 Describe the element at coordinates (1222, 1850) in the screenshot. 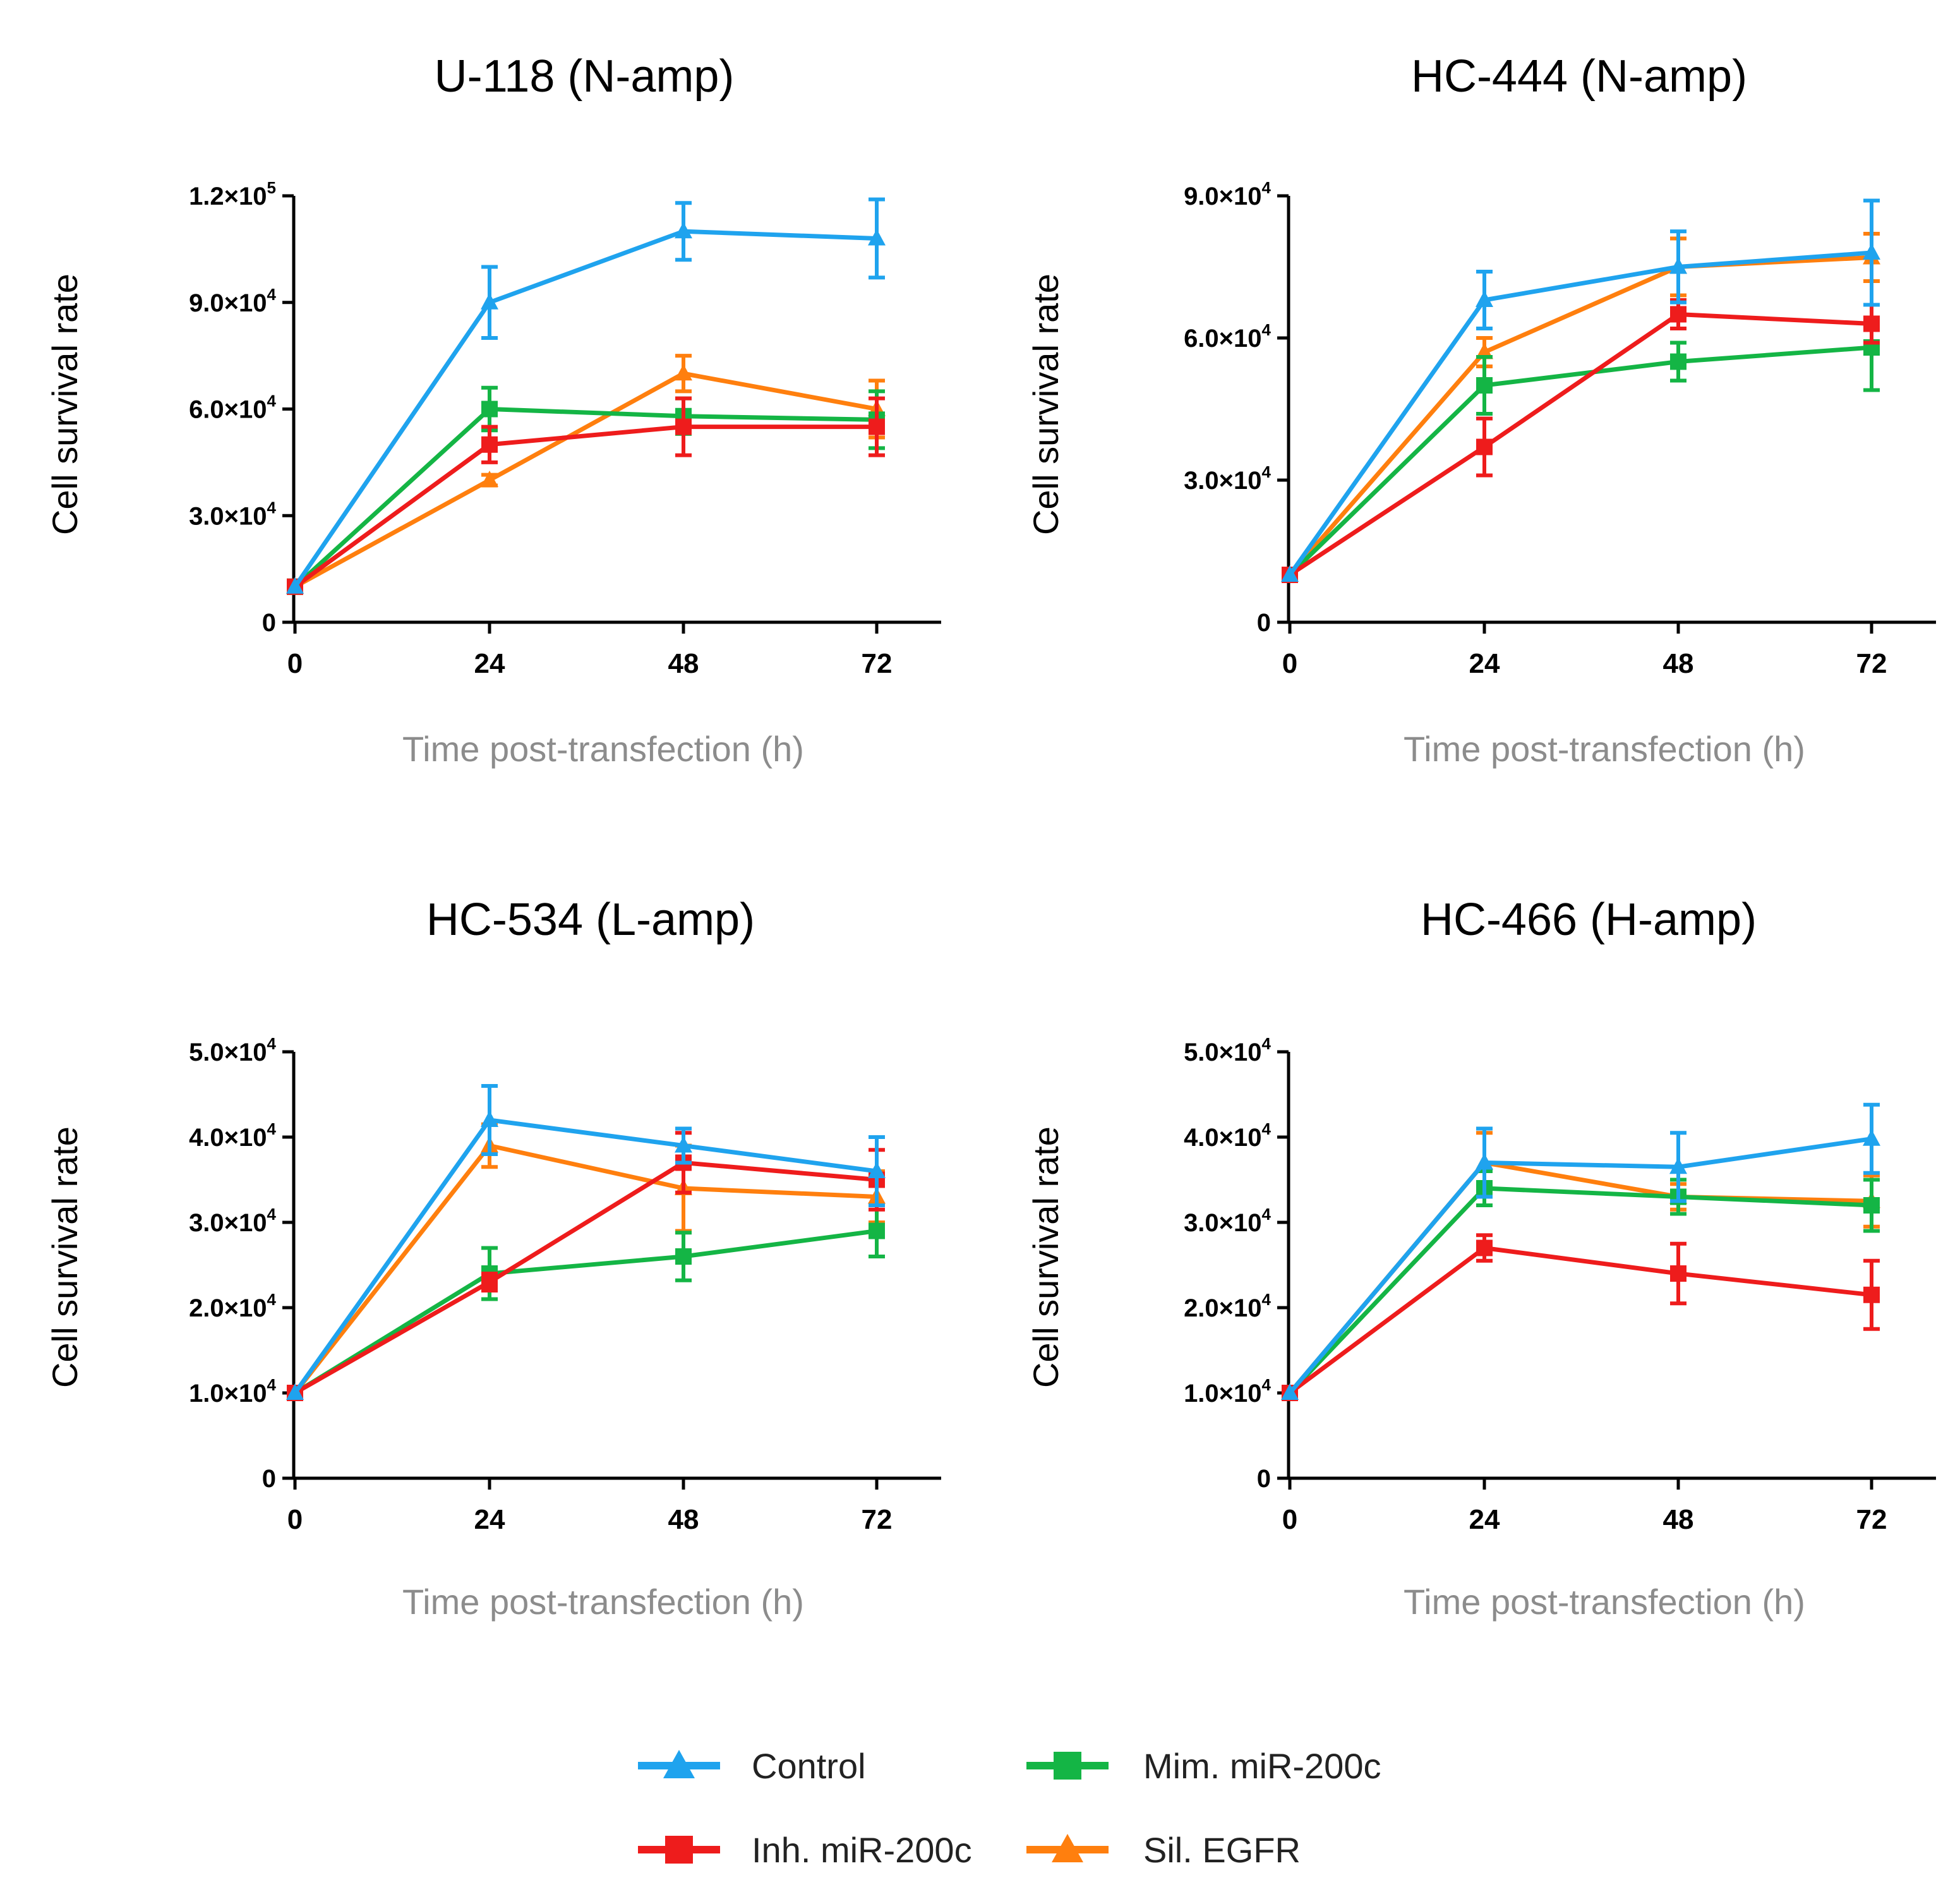

I see `legend-label: Sil. EGFR` at that location.